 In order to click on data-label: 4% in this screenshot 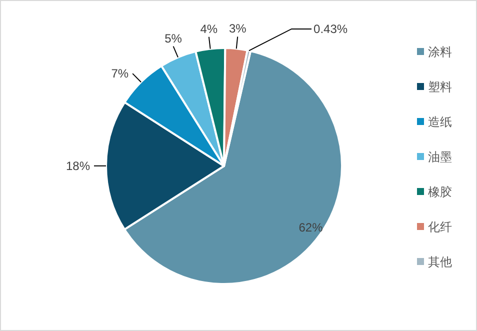, I will do `click(209, 29)`.